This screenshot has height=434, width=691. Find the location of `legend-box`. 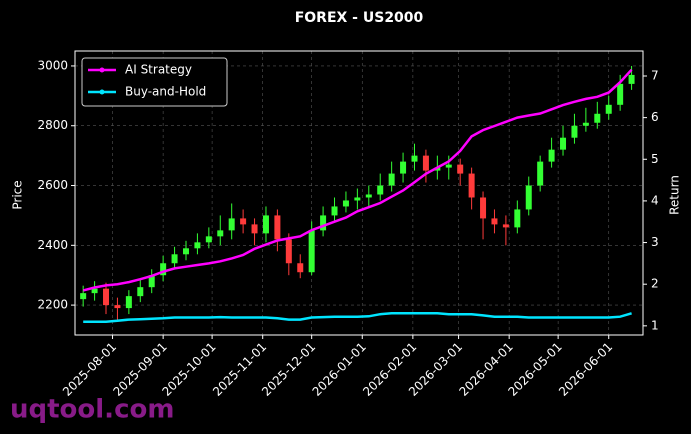

legend-box is located at coordinates (154, 82).